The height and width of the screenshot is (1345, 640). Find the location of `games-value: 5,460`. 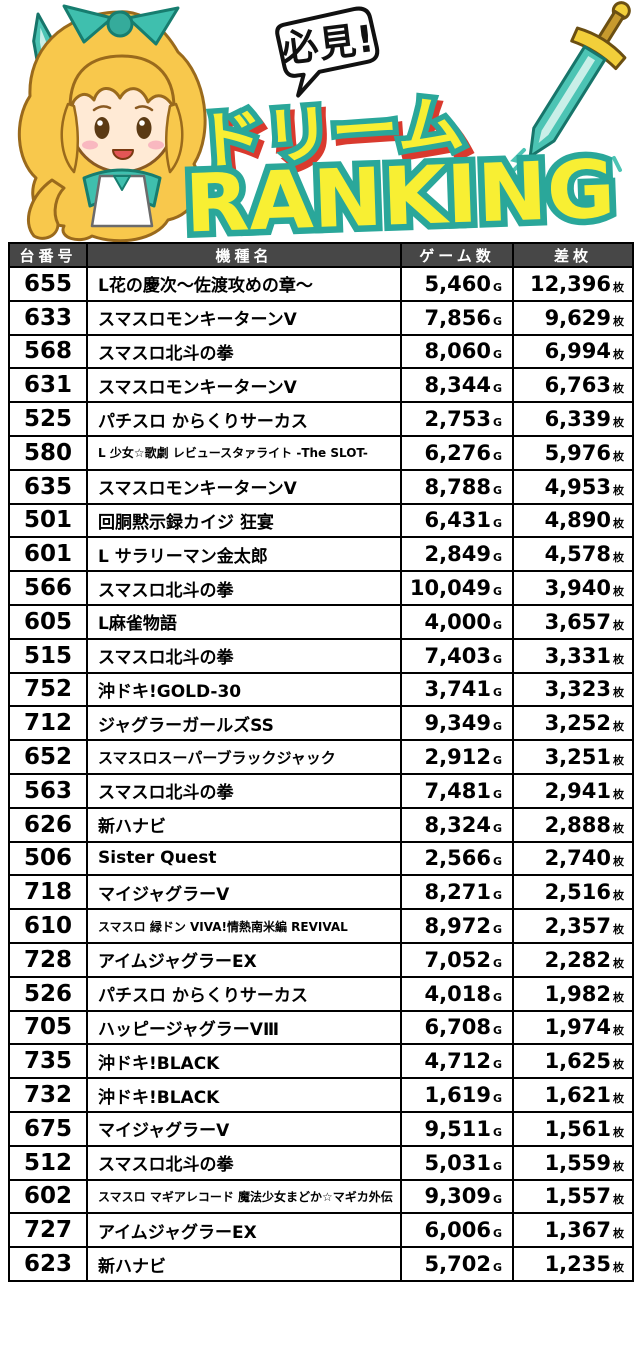

games-value: 5,460 is located at coordinates (457, 283).